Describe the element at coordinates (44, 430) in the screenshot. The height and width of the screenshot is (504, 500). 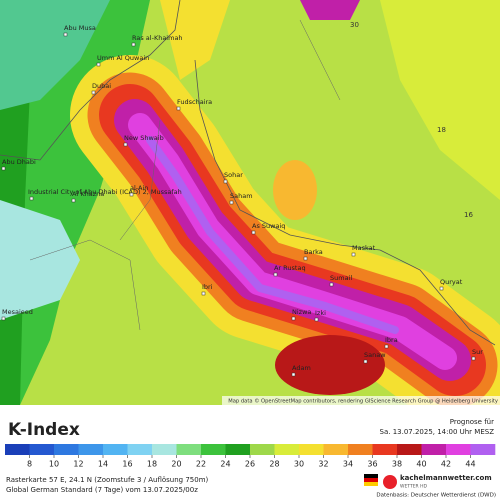
I see `legend-title: K-Index` at that location.